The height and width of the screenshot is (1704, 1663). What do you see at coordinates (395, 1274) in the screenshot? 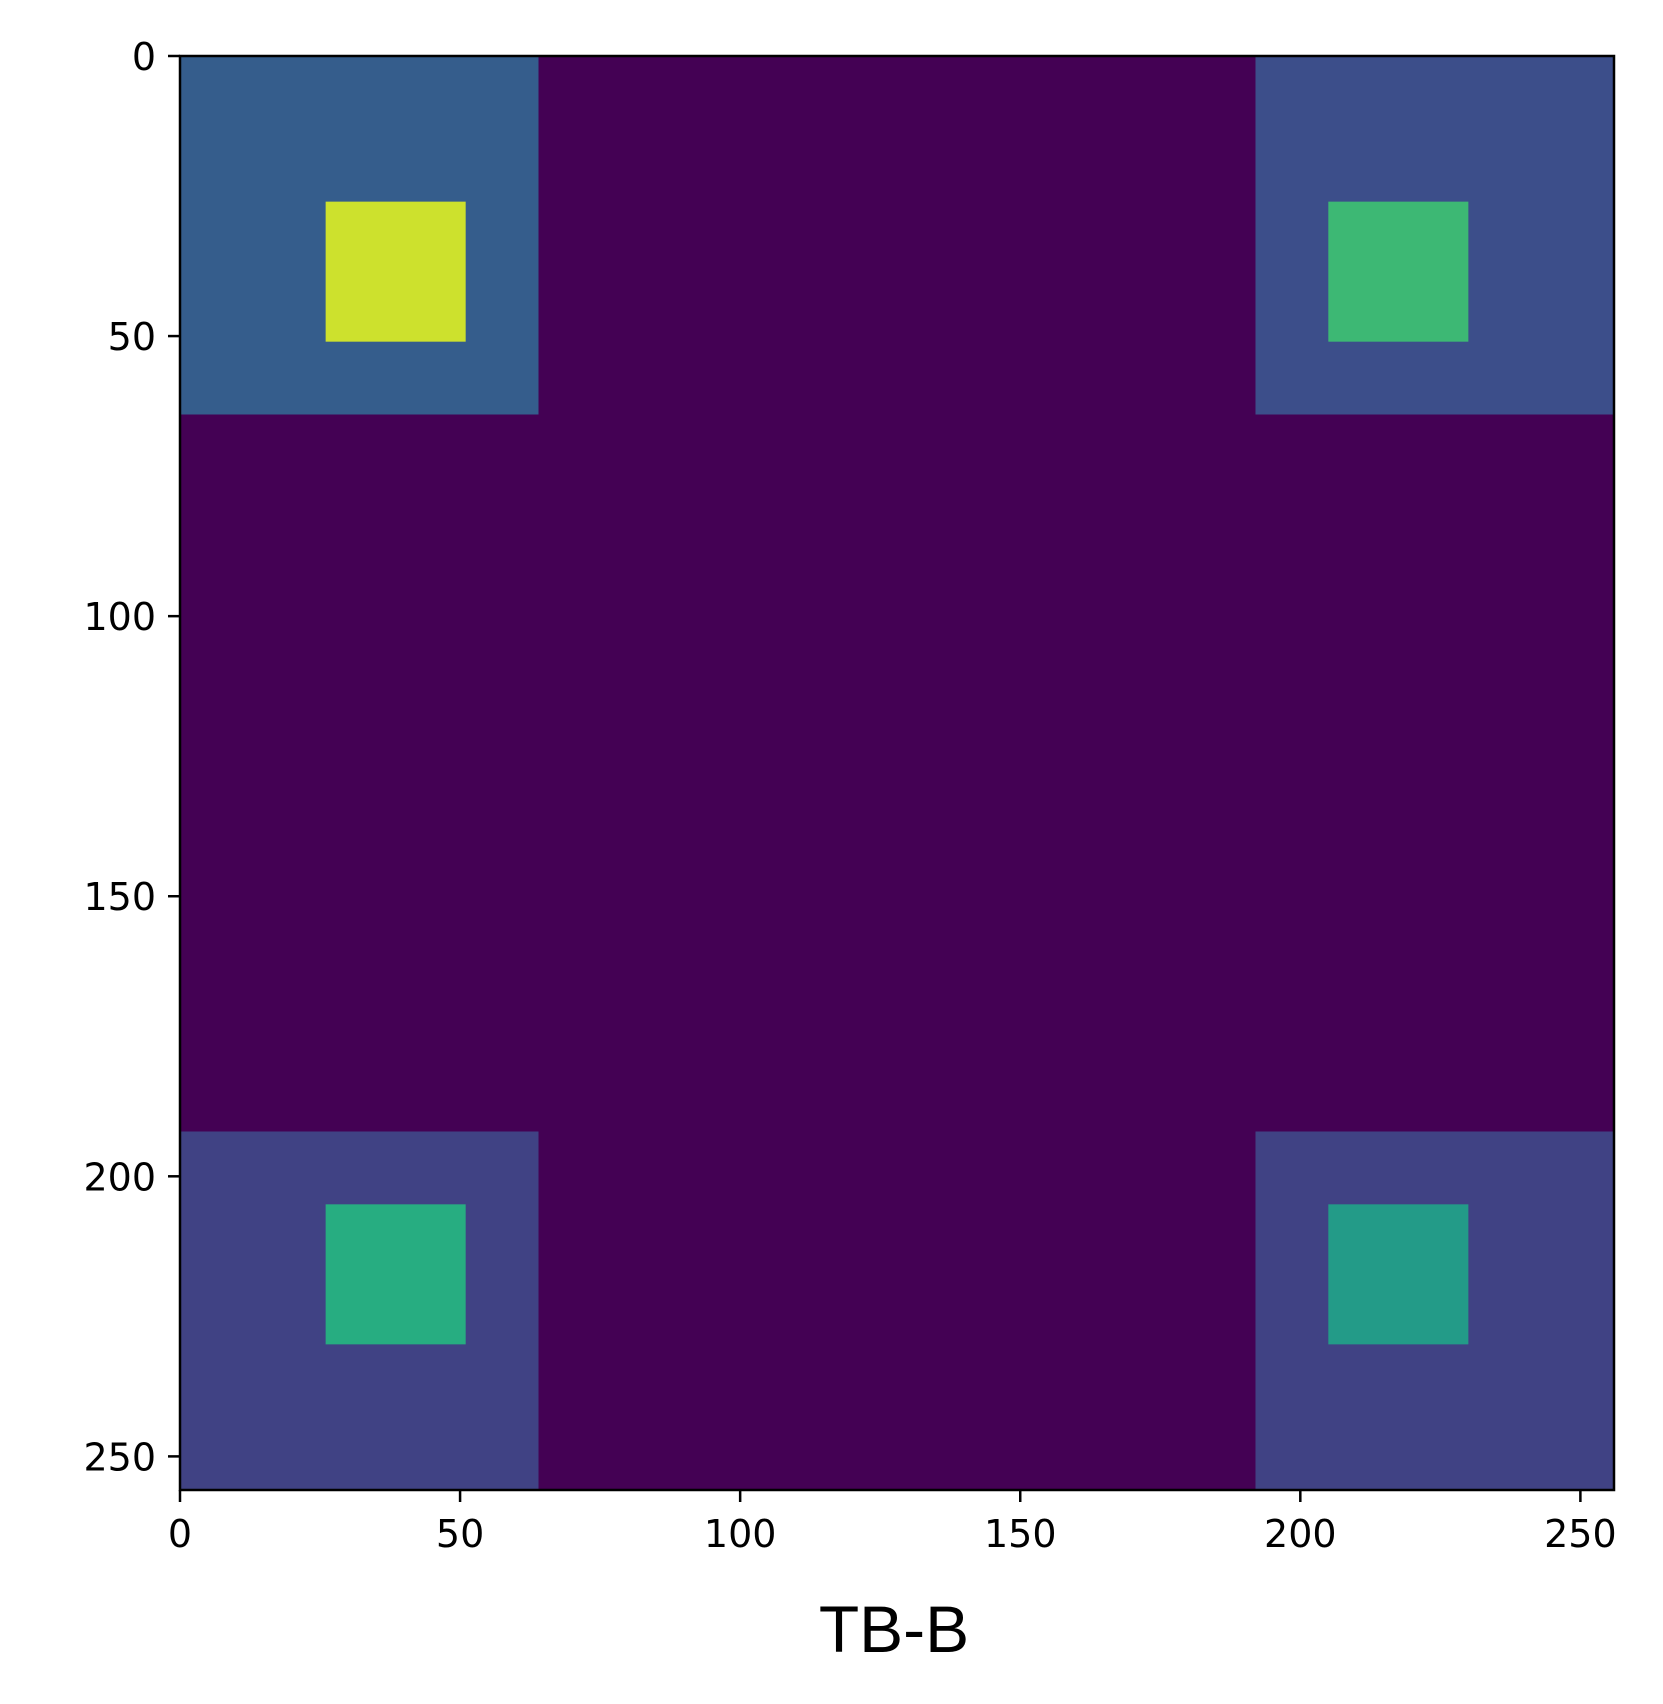
I see `bottom-left-core` at bounding box center [395, 1274].